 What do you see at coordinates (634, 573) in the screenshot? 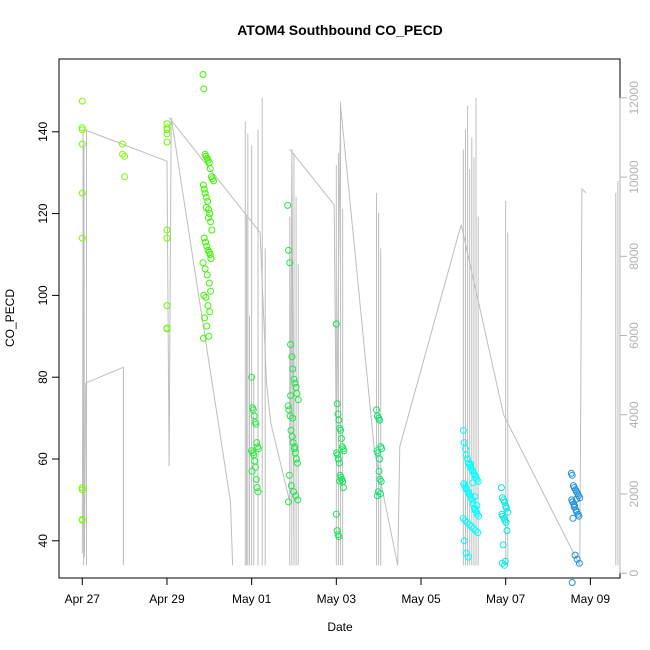
I see `y2-tick-label-0: 0` at bounding box center [634, 573].